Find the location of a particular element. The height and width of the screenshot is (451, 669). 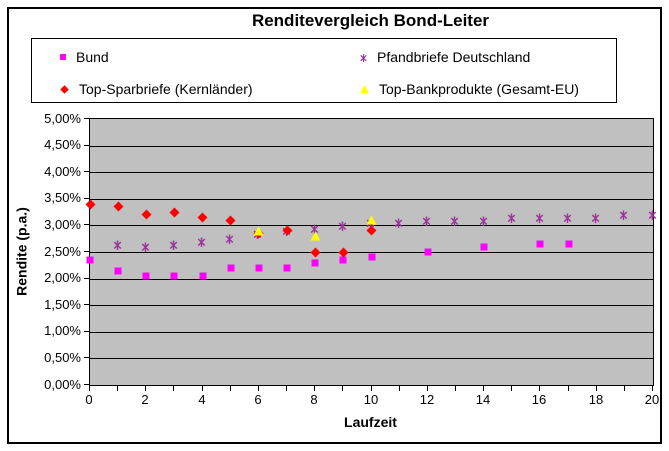

legend-item-pfandbriefe-deutschland: Pfandbriefe Deutschland is located at coordinates (487, 57).